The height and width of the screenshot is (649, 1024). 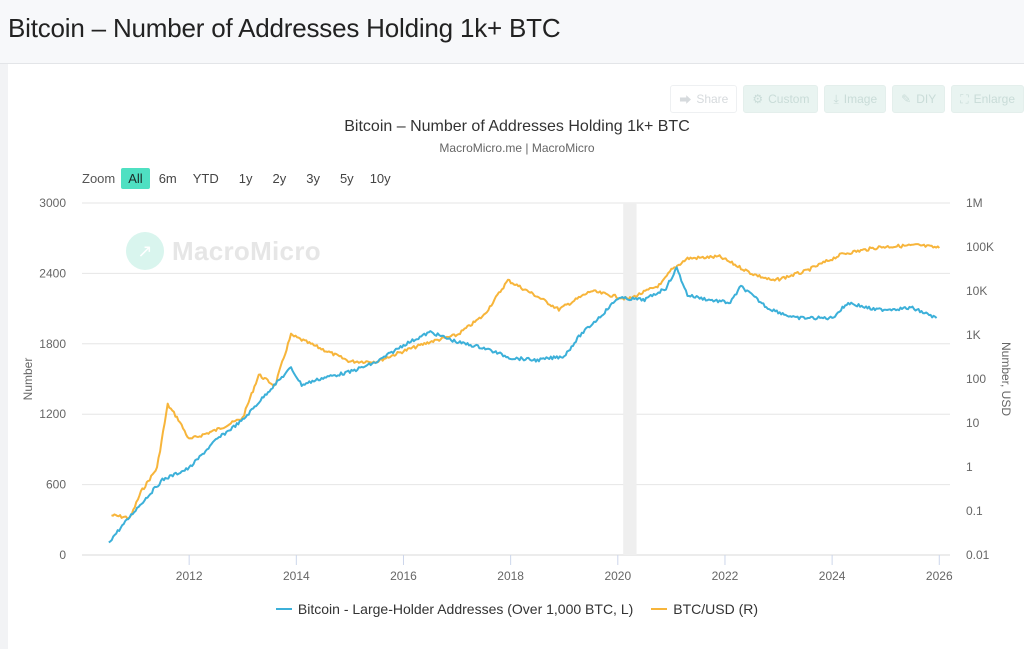 What do you see at coordinates (62, 555) in the screenshot?
I see `y-left-tick-label: 0` at bounding box center [62, 555].